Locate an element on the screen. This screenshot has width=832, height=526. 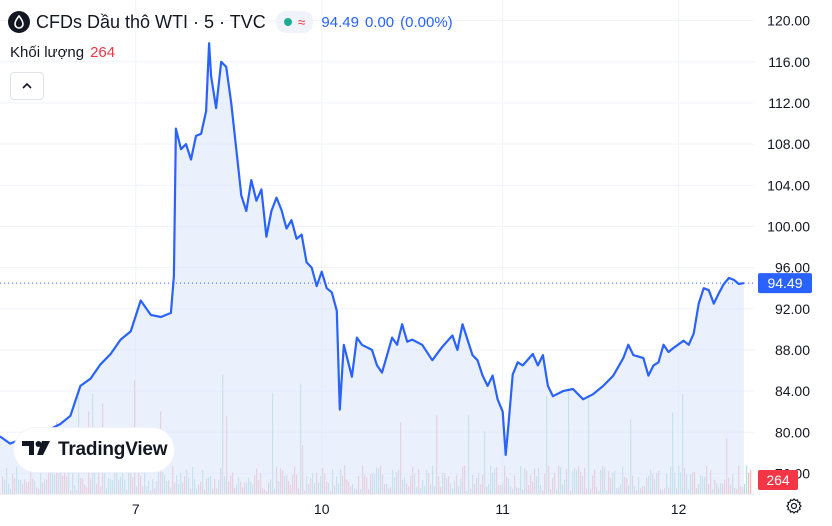
price-tick-label: 104.00 is located at coordinates (788, 185).